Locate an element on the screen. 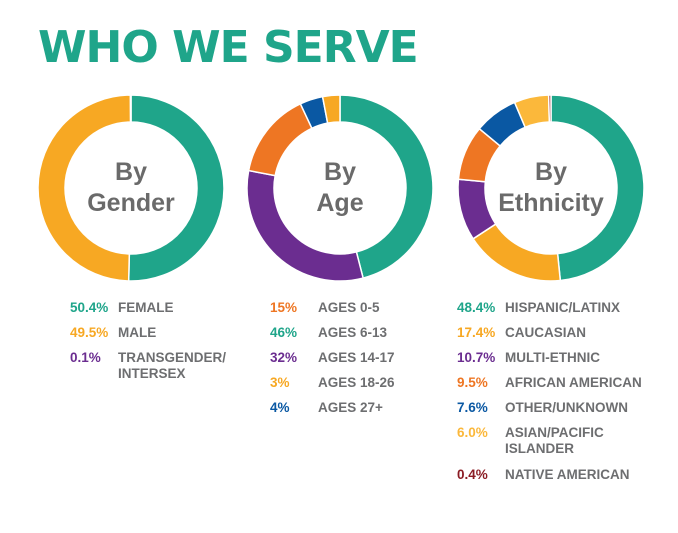  age-legend-item-ages-0-5: 15% AGES 0-5 is located at coordinates (332, 312).